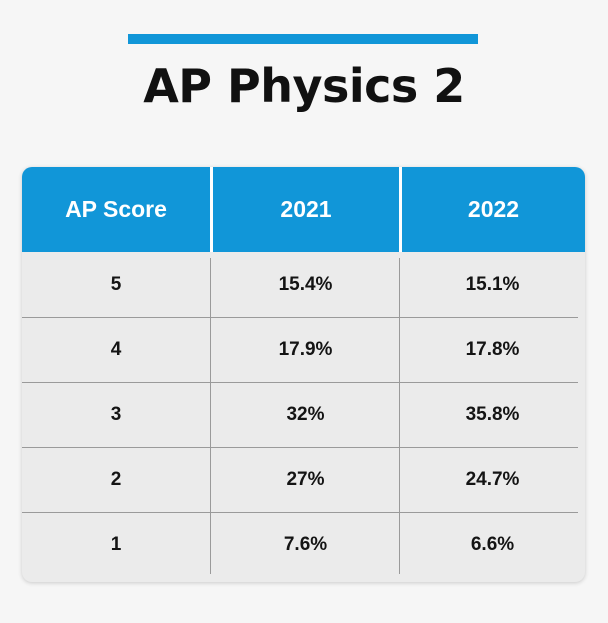  I want to click on header-2021: 2021, so click(306, 209).